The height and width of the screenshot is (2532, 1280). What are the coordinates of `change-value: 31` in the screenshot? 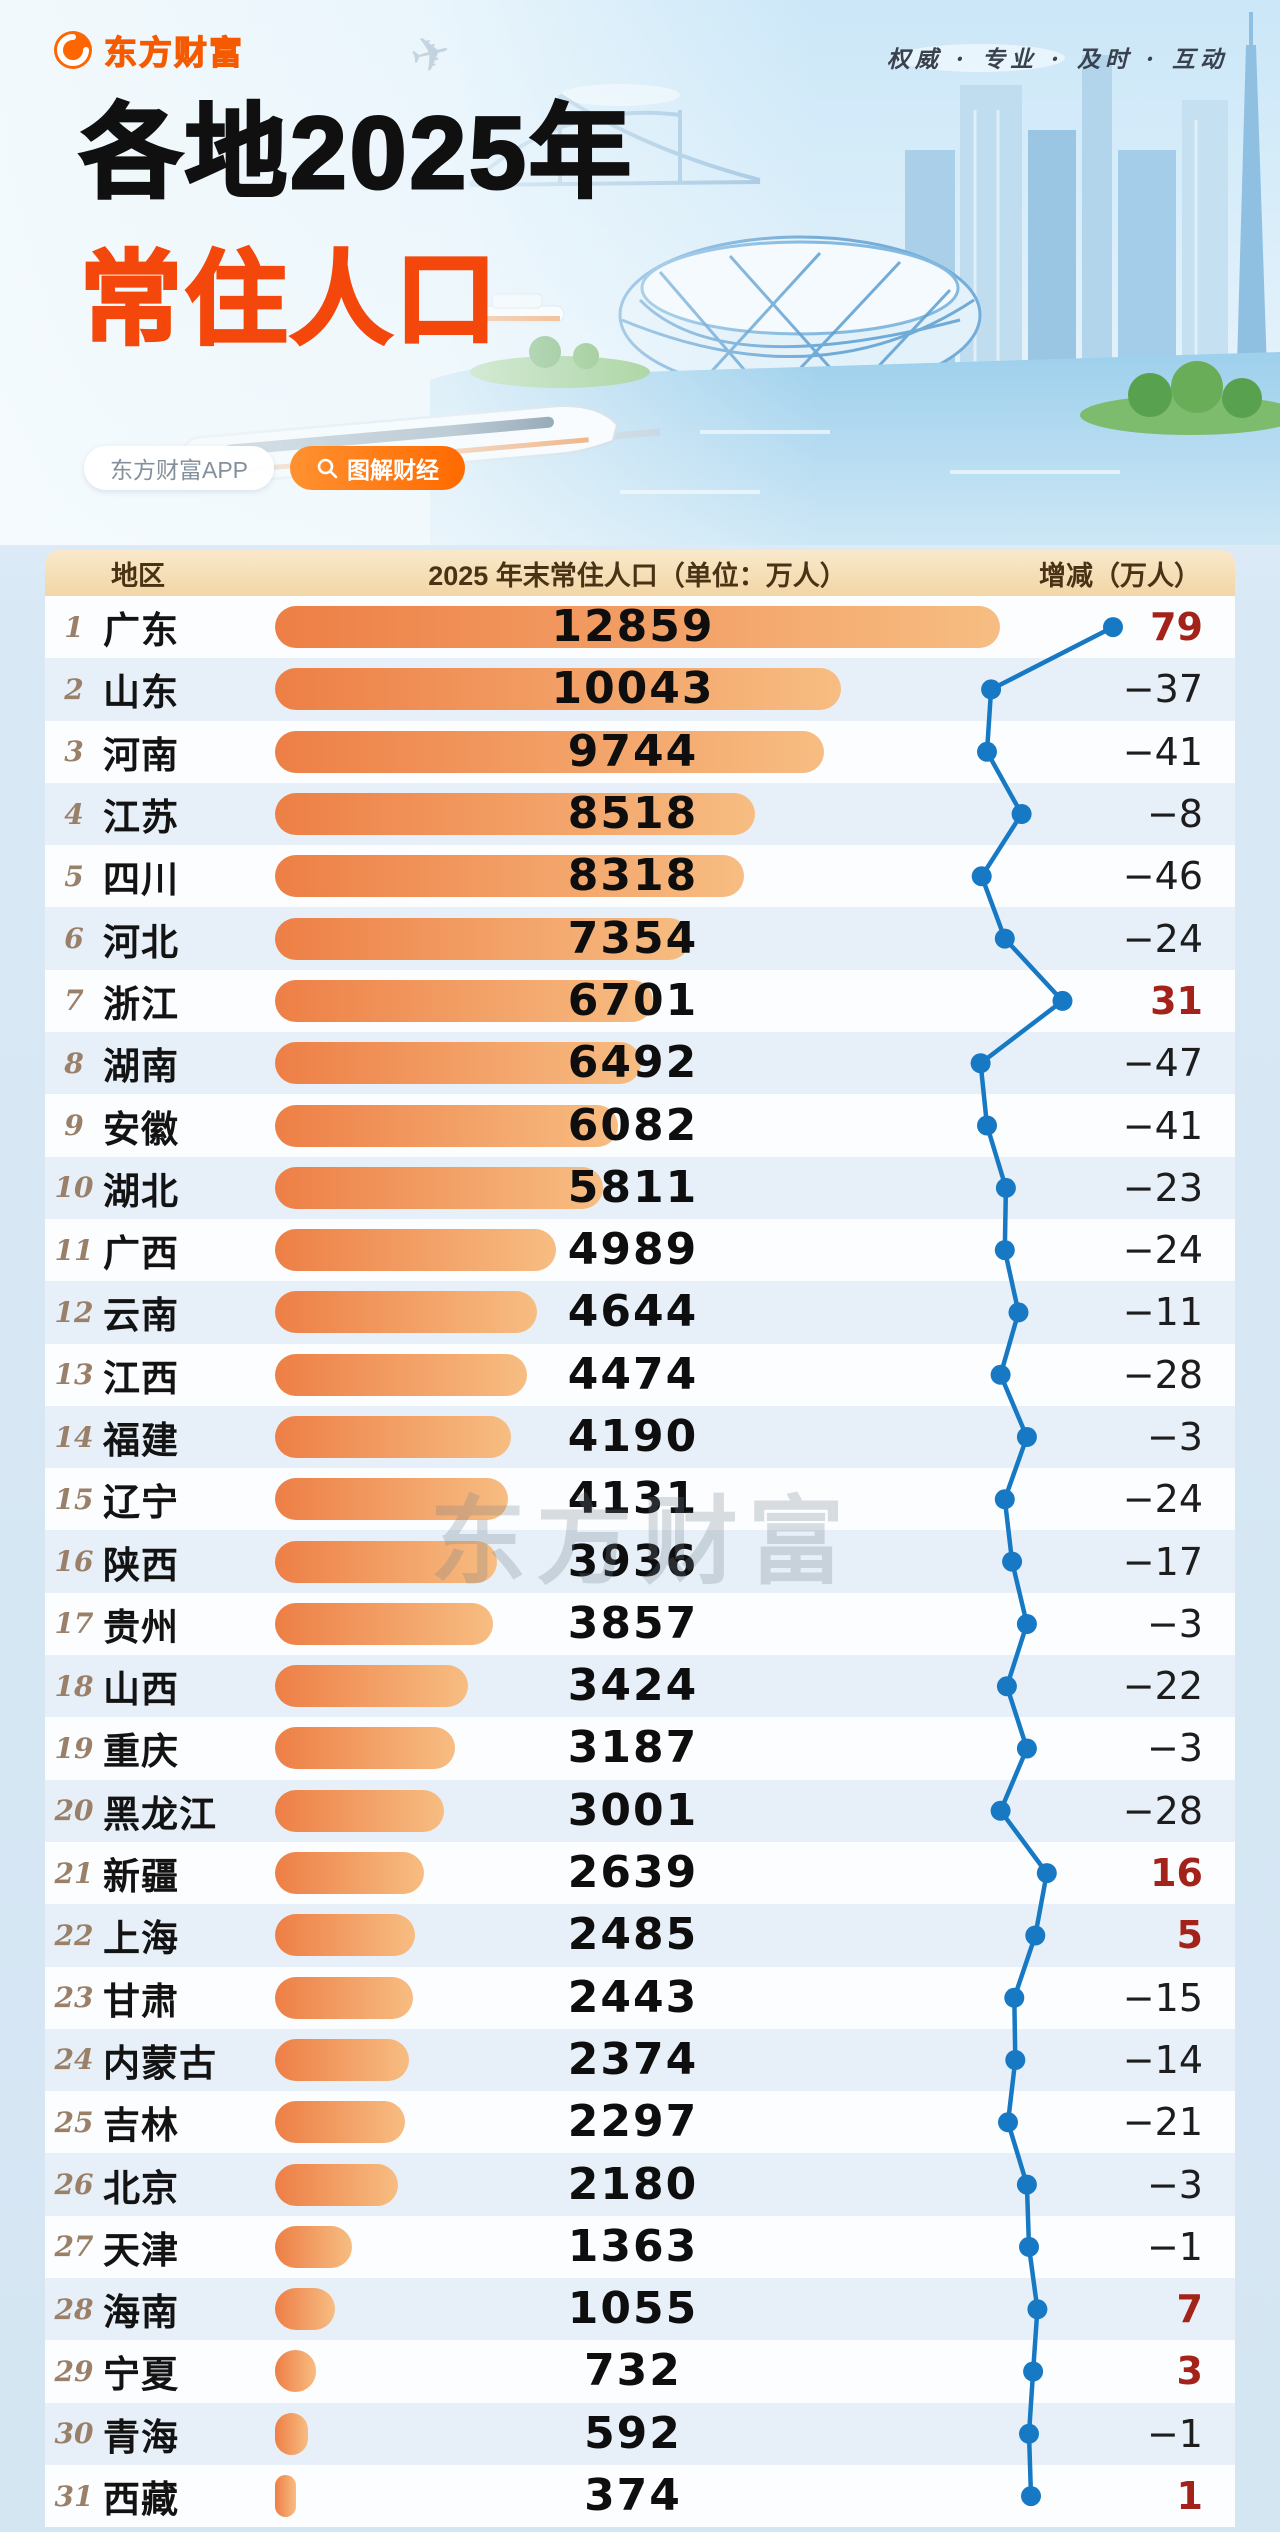 It's located at (1176, 1000).